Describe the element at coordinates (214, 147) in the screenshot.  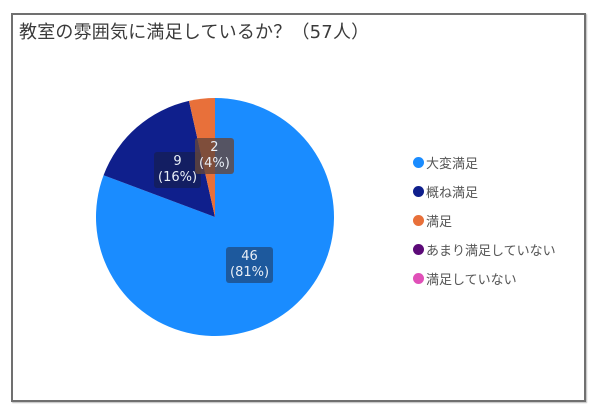
I see `label-value: 2` at that location.